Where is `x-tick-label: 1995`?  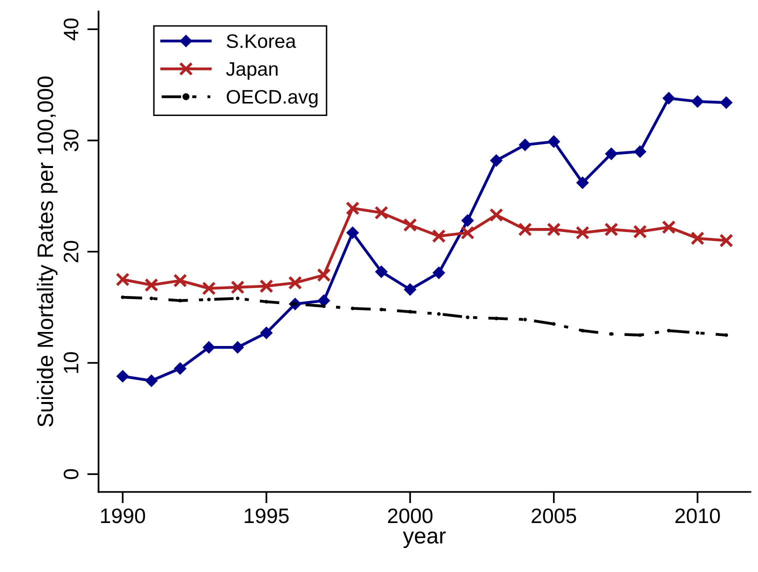 x-tick-label: 1995 is located at coordinates (266, 516).